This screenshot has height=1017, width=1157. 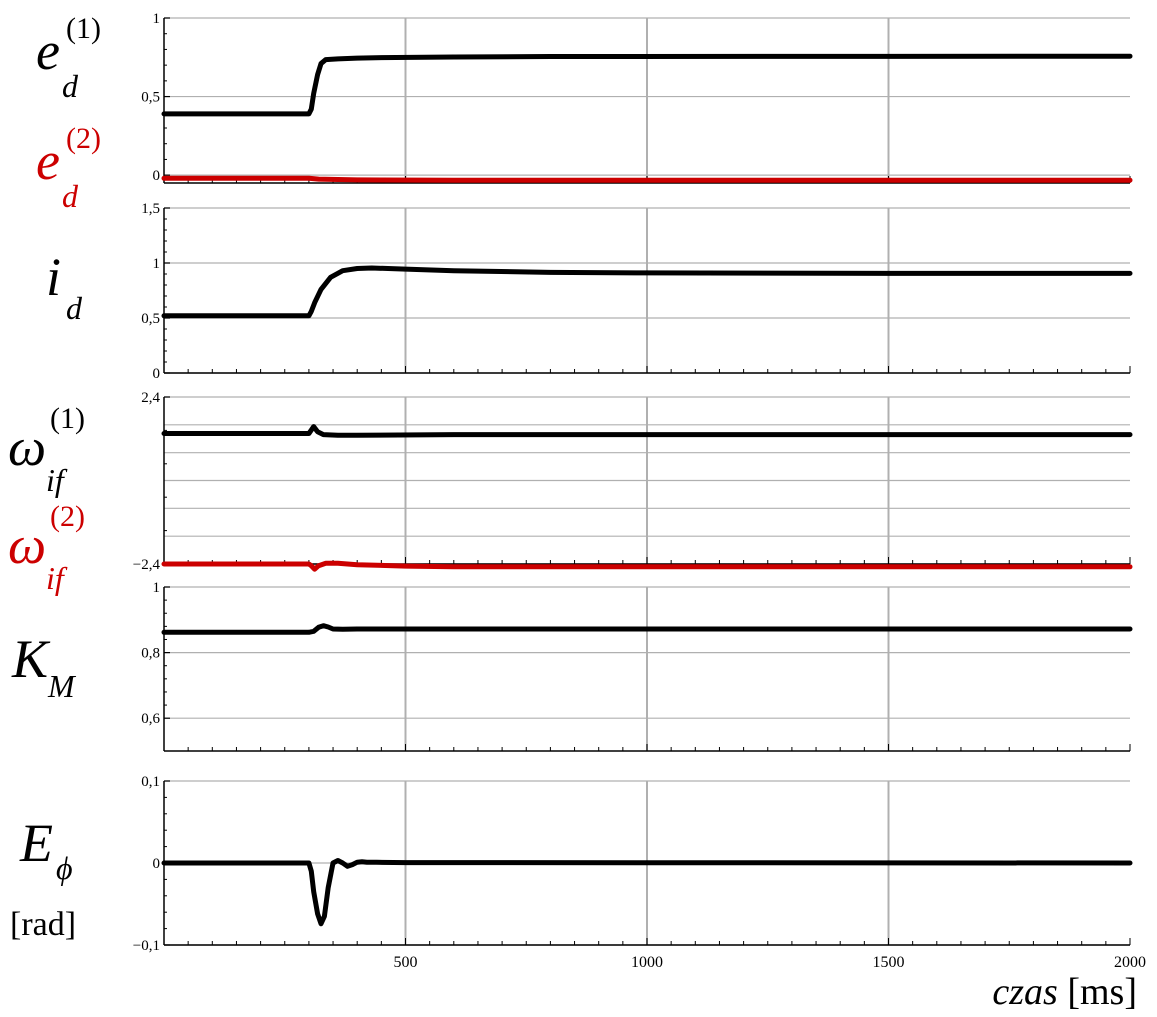 What do you see at coordinates (647, 179) in the screenshot?
I see `panel-1-series-2-line` at bounding box center [647, 179].